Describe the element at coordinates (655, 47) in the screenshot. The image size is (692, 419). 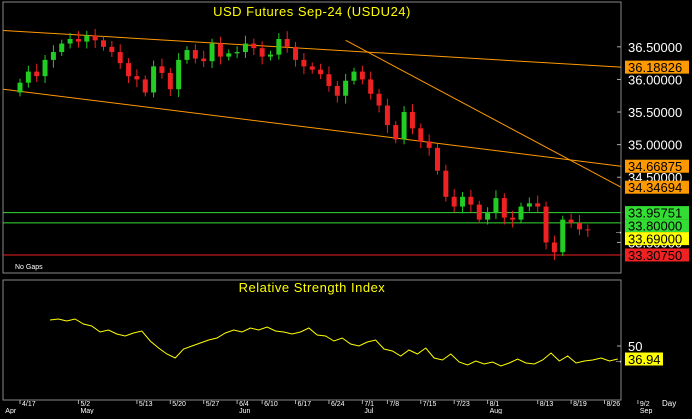
I see `price-tick-label: 36.50000` at that location.